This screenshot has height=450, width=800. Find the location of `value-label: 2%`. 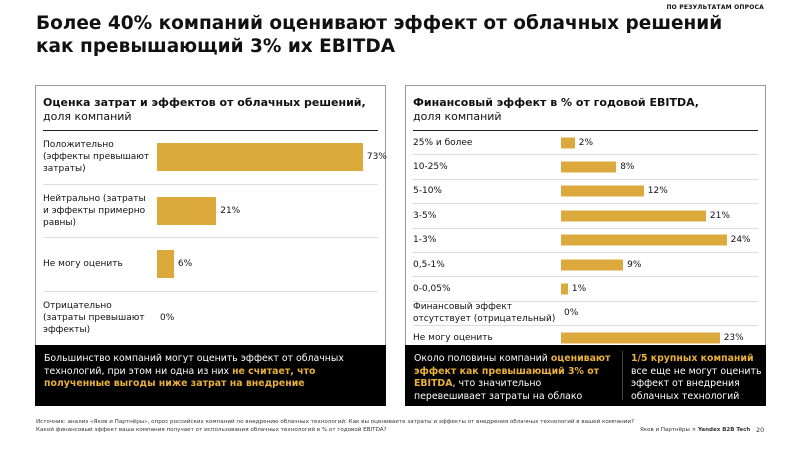

value-label: 2% is located at coordinates (586, 142).